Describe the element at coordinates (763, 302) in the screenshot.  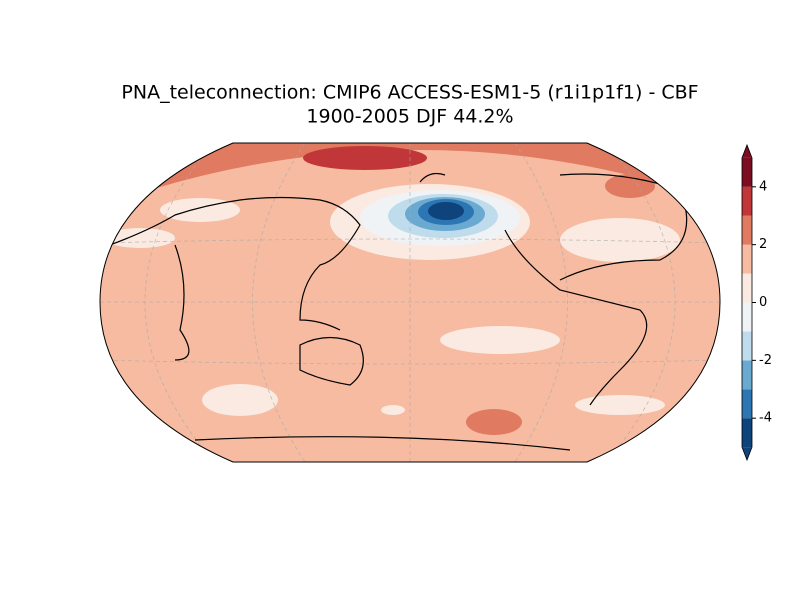
I see `colorbar-tick-label: 0` at that location.